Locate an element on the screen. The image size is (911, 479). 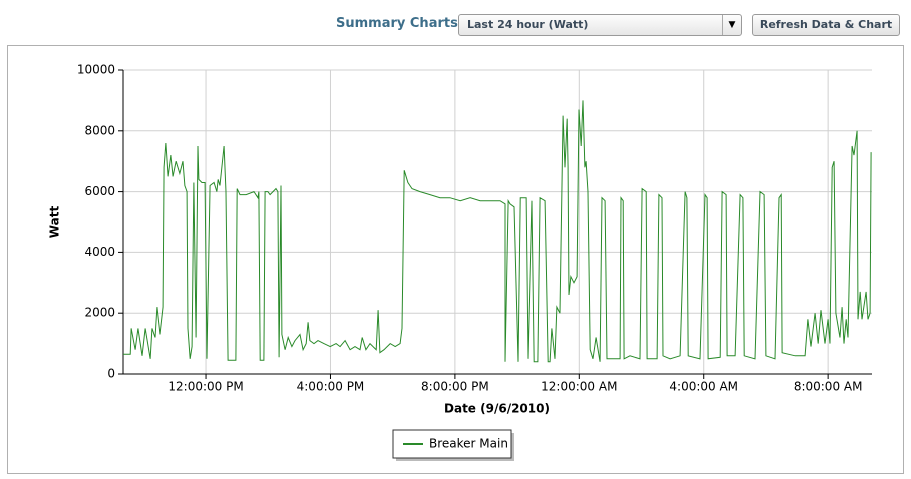
x-tick-label: 12:00:00 PM is located at coordinates (205, 387).